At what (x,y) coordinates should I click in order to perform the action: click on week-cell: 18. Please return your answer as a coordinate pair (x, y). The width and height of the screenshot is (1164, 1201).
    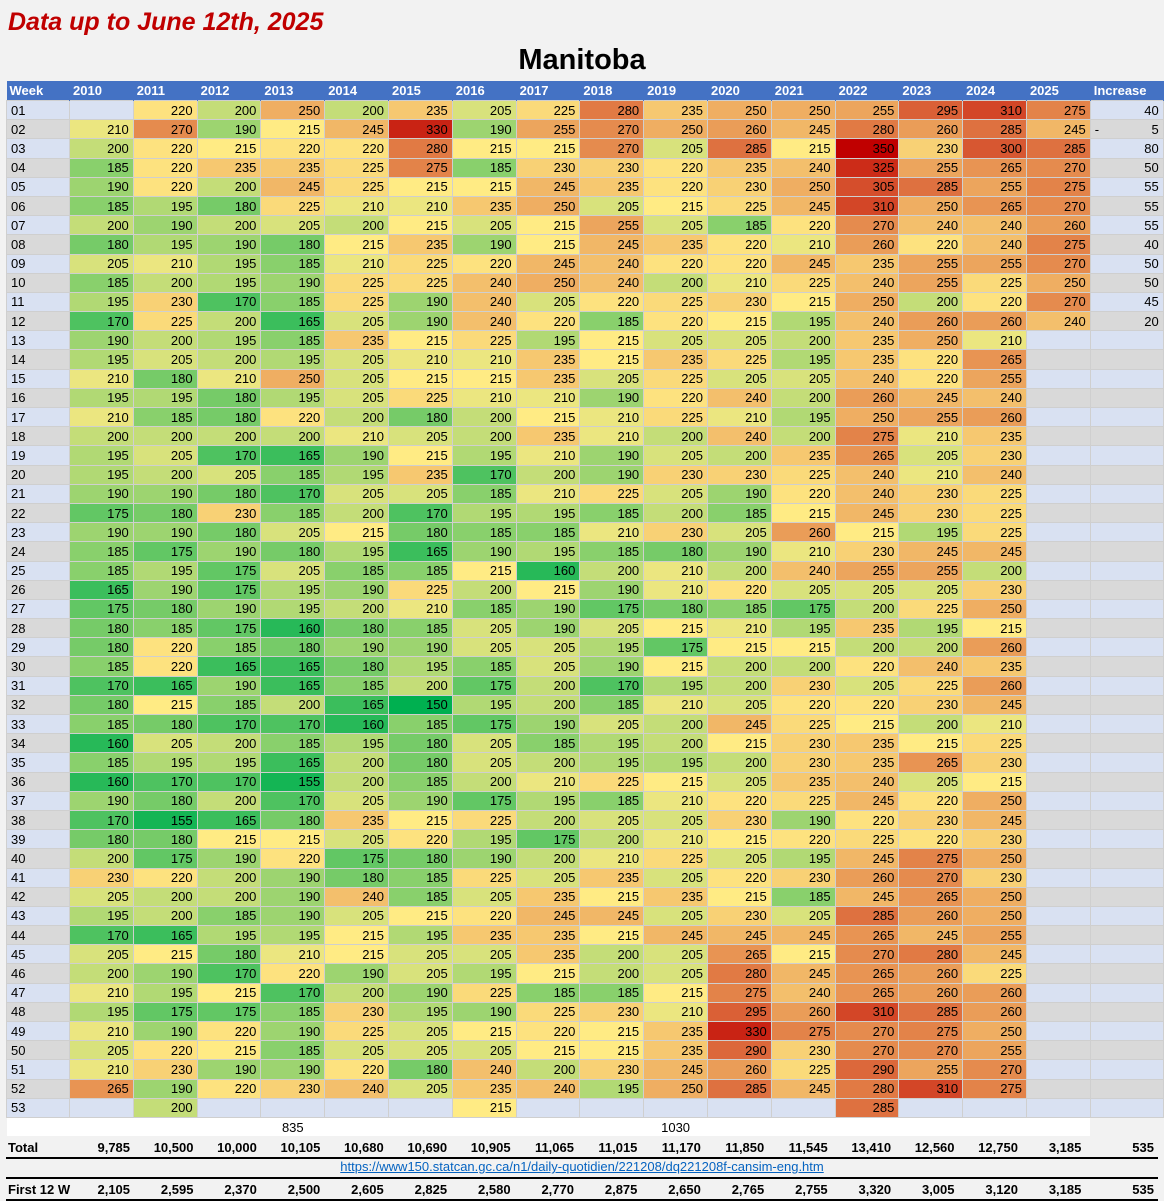
    Looking at the image, I should click on (38, 436).